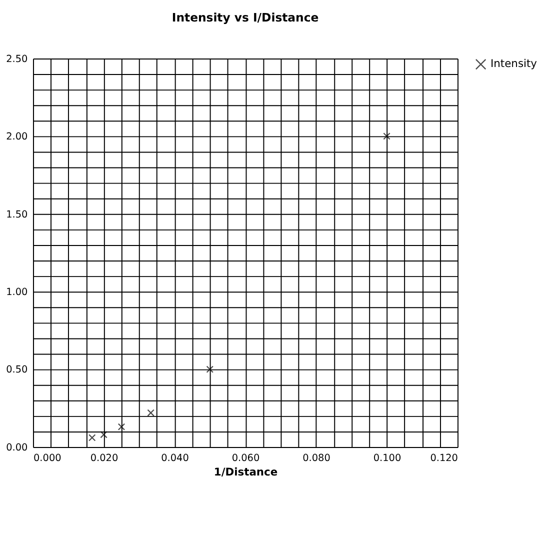  I want to click on y-tick-label: 0.00, so click(17, 448).